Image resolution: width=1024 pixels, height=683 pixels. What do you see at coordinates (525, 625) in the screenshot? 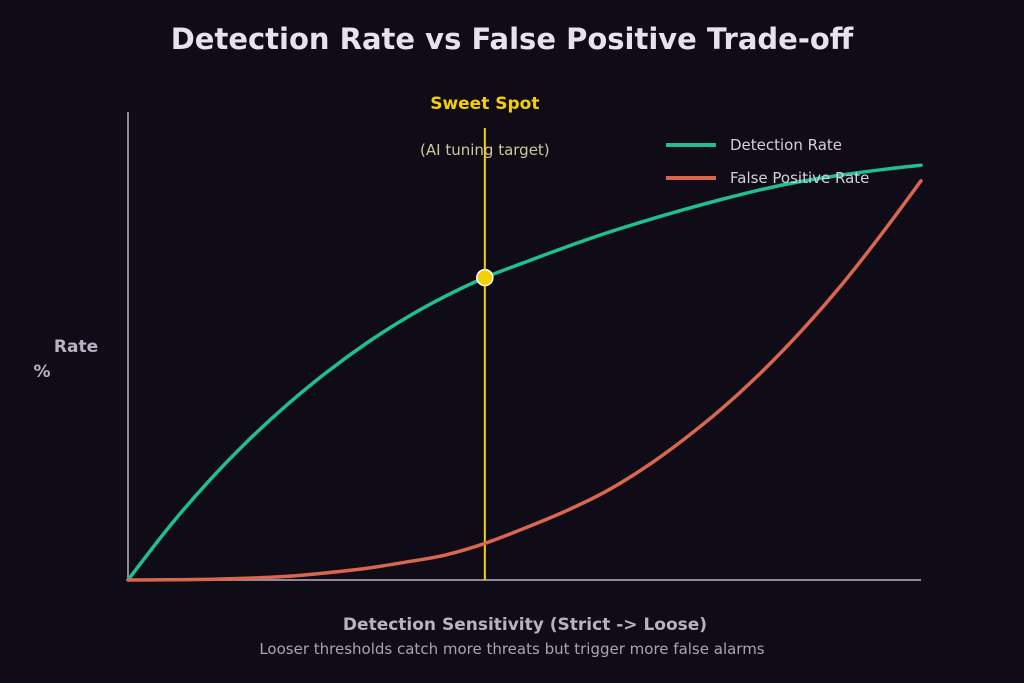
I see `x-axis-label: Detection Sensitivity (Strict -> Loose)` at bounding box center [525, 625].